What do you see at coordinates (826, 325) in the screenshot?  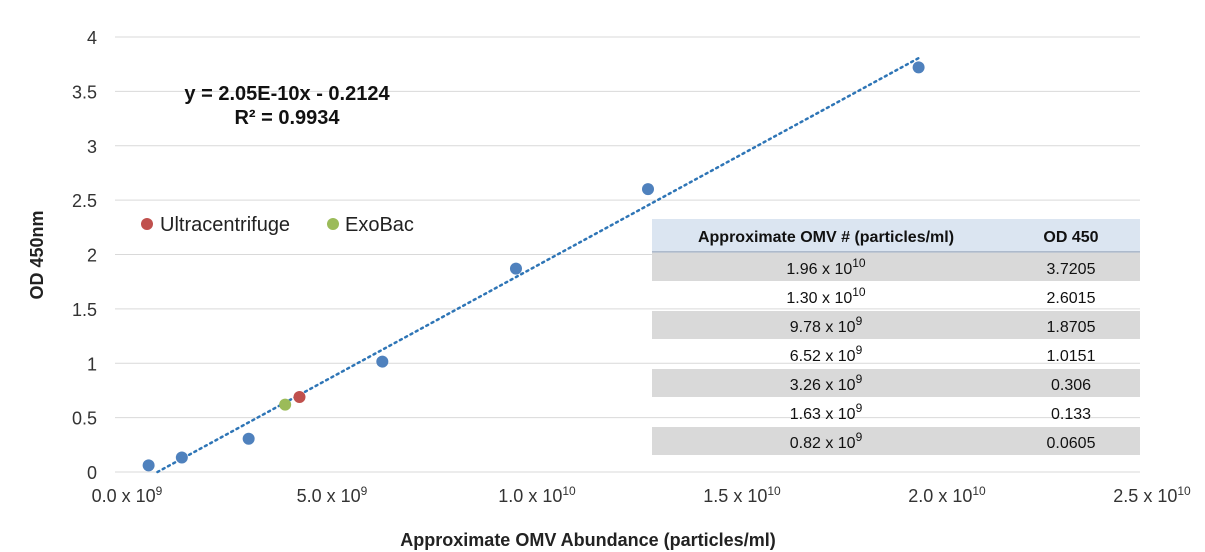 I see `table-cell-omv: 9.78 x 10⁹` at bounding box center [826, 325].